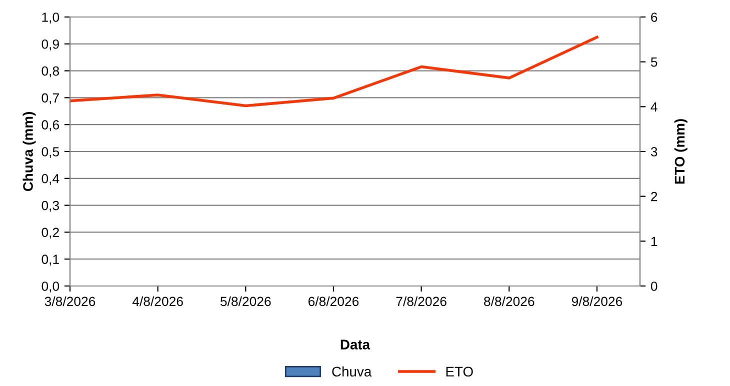 The height and width of the screenshot is (386, 730). What do you see at coordinates (334, 72) in the screenshot?
I see `line-series` at bounding box center [334, 72].